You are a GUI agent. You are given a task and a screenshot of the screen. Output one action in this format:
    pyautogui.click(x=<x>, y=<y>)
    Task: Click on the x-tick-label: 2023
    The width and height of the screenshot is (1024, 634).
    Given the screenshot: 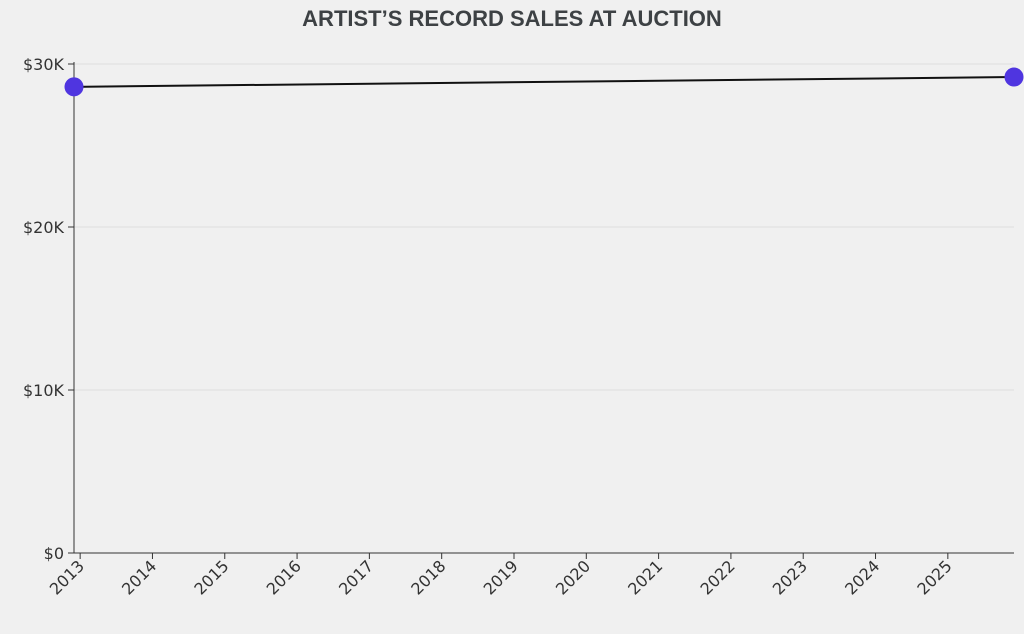 What is the action you would take?
    pyautogui.click(x=790, y=577)
    